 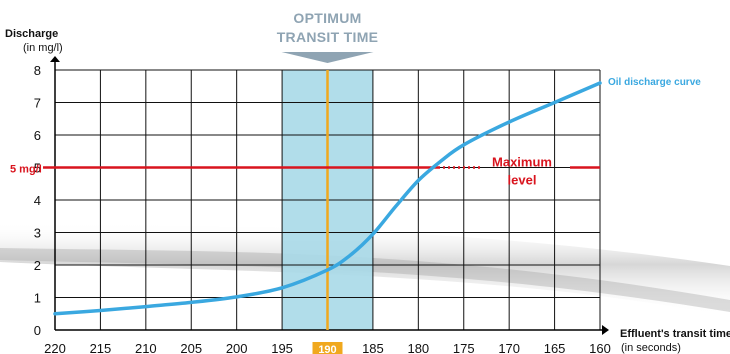 What do you see at coordinates (555, 347) in the screenshot?
I see `x-tick-label: 165` at bounding box center [555, 347].